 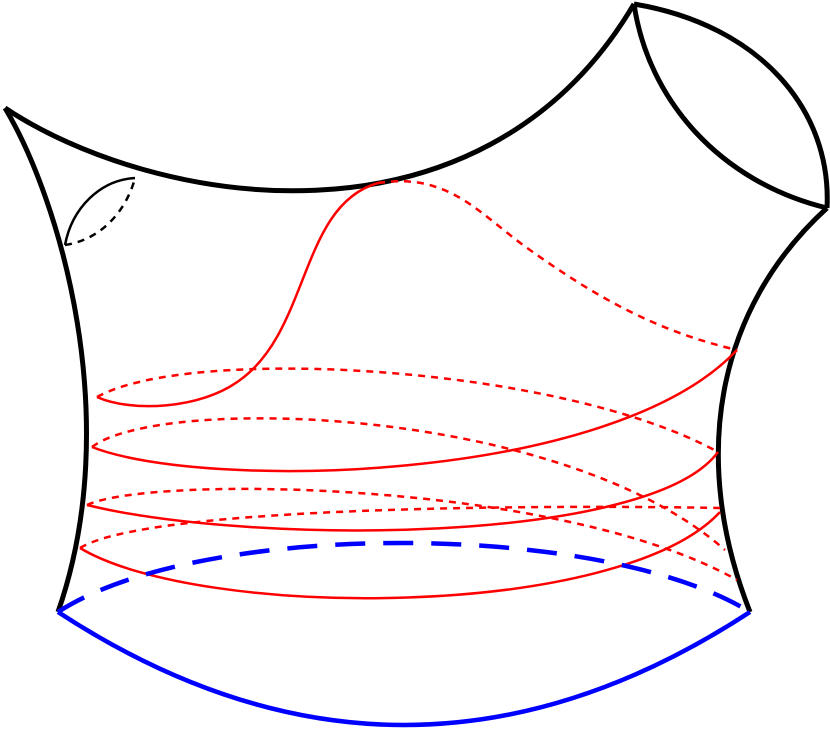 I want to click on blue-bottom, so click(x=404, y=669).